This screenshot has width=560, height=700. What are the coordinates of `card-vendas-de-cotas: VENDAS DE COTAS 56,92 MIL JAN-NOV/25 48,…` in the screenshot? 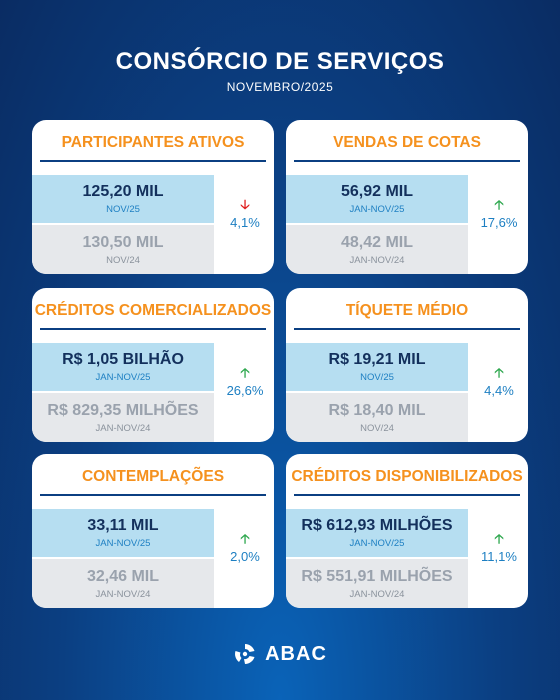 It's located at (407, 197).